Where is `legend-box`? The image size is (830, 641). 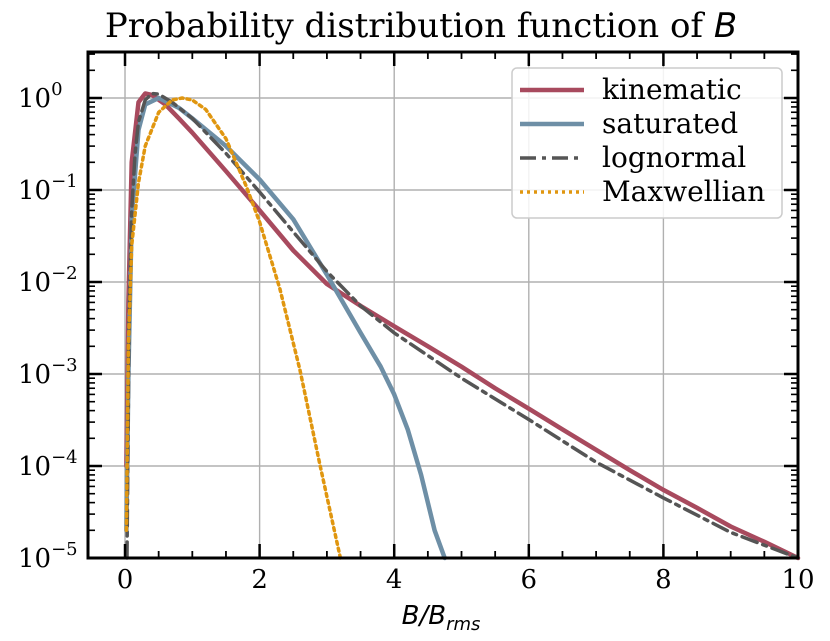
legend-box is located at coordinates (647, 143).